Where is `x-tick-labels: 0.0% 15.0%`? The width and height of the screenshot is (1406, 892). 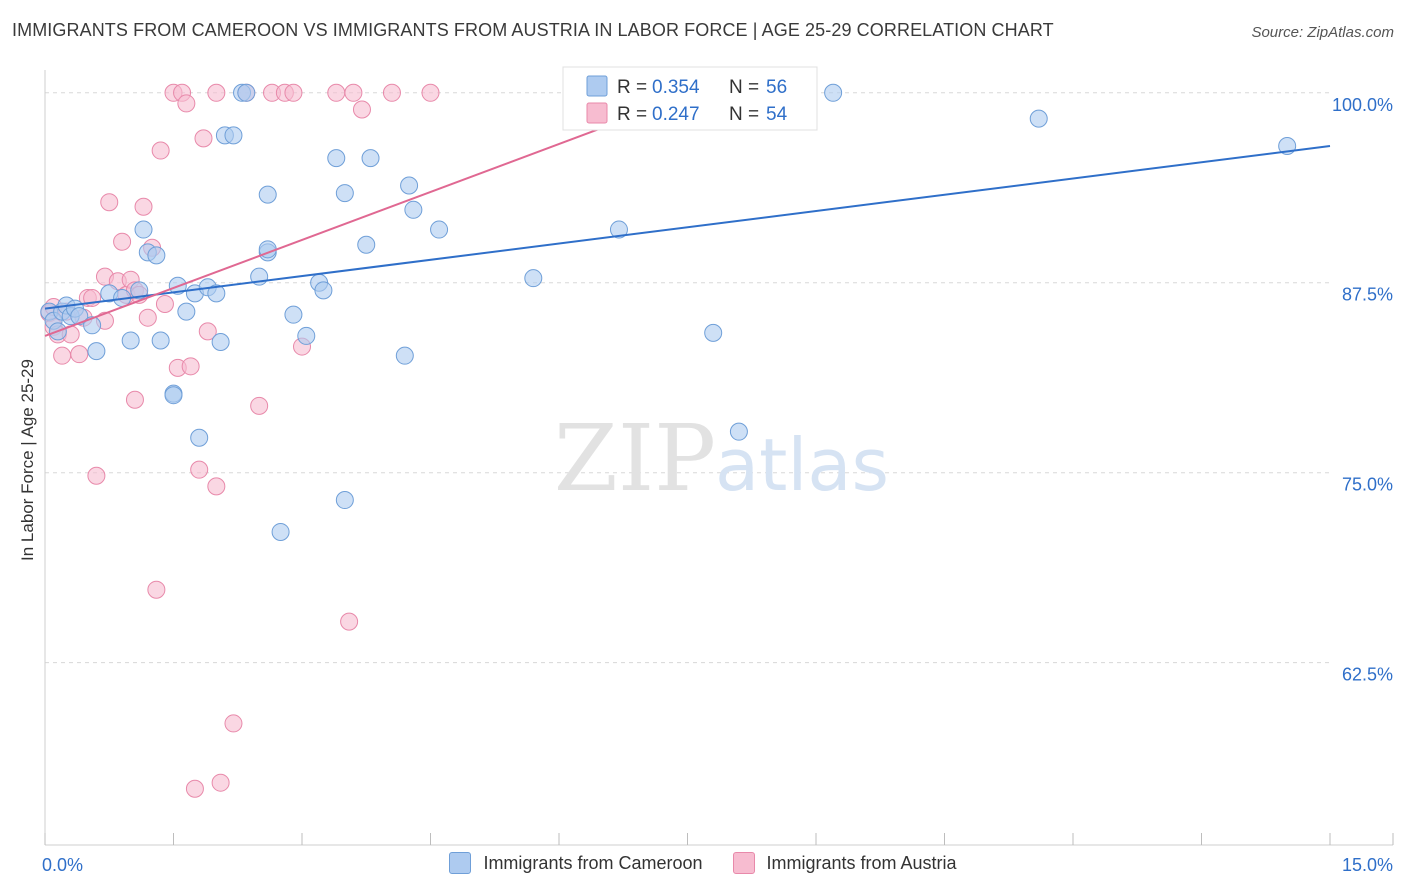
x-tick-labels: 0.0% 15.0% is located at coordinates (717, 865).